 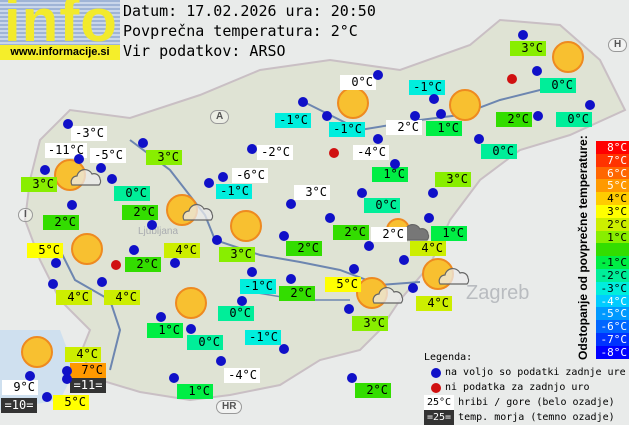 I want to click on station-temperature: -6°C, so click(x=250, y=175).